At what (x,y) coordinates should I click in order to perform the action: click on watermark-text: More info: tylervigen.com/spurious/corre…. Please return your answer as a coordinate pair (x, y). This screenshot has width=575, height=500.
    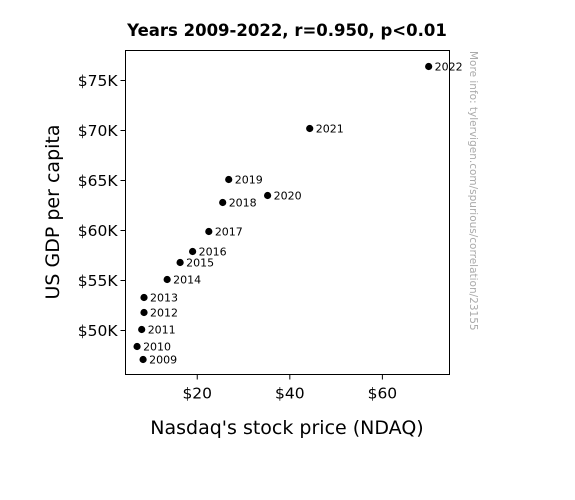
    Looking at the image, I should click on (473, 191).